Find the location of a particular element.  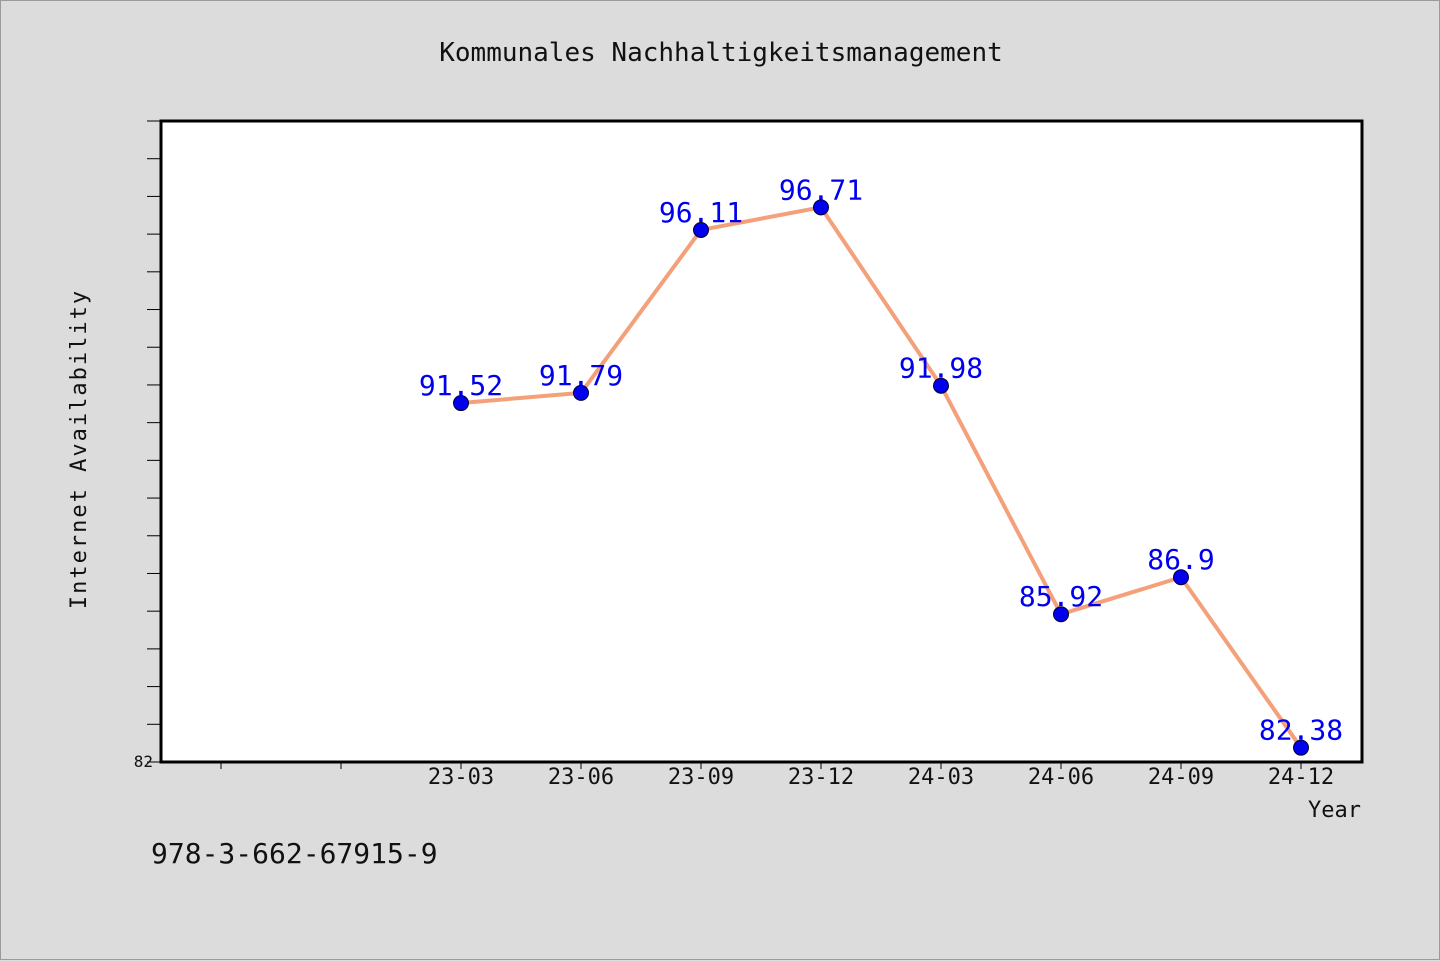

data-label: 82.38 is located at coordinates (1301, 730).